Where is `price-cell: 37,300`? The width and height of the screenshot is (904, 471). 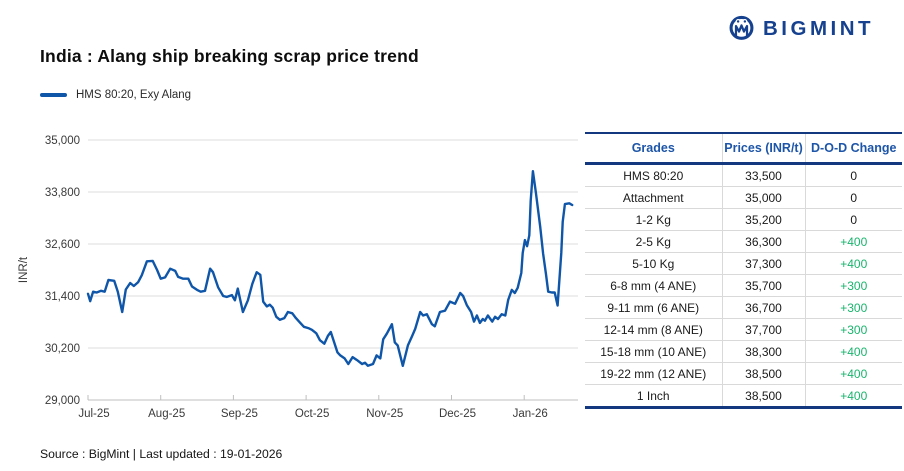 price-cell: 37,300 is located at coordinates (763, 263).